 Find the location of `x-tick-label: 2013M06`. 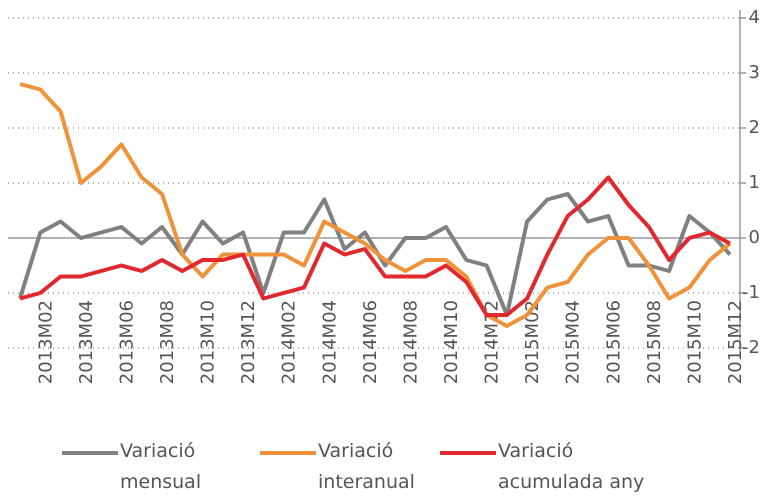

x-tick-label: 2013M06 is located at coordinates (126, 342).